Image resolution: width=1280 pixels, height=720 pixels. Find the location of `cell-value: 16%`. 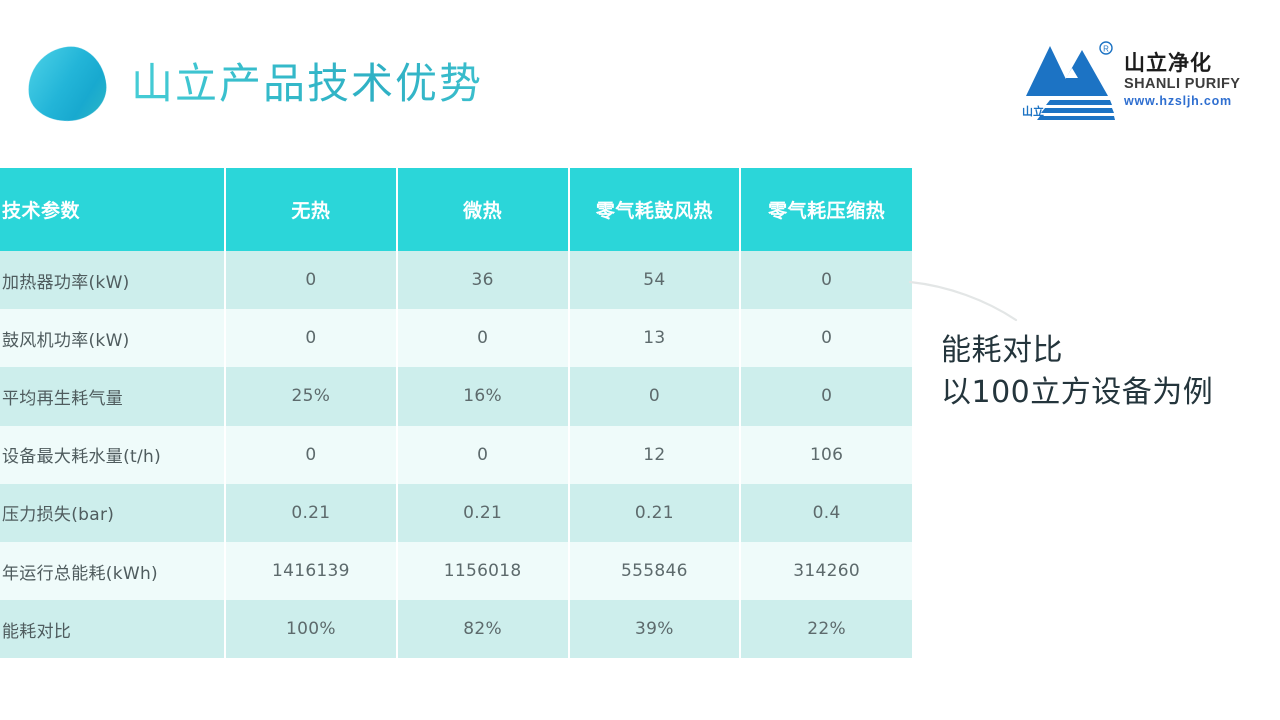

cell-value: 16% is located at coordinates (483, 396).